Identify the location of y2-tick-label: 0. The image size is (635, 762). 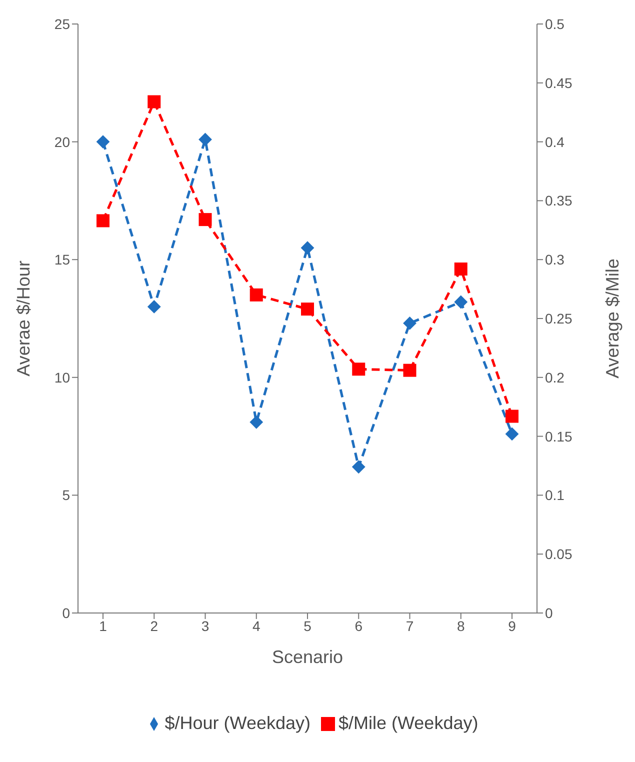
(549, 612).